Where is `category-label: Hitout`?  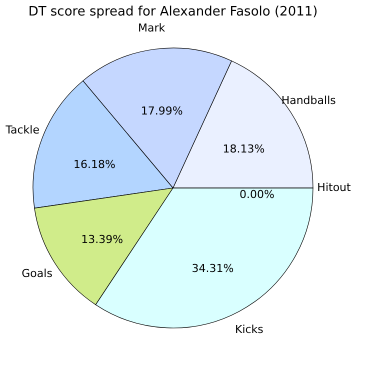
category-label: Hitout is located at coordinates (334, 187).